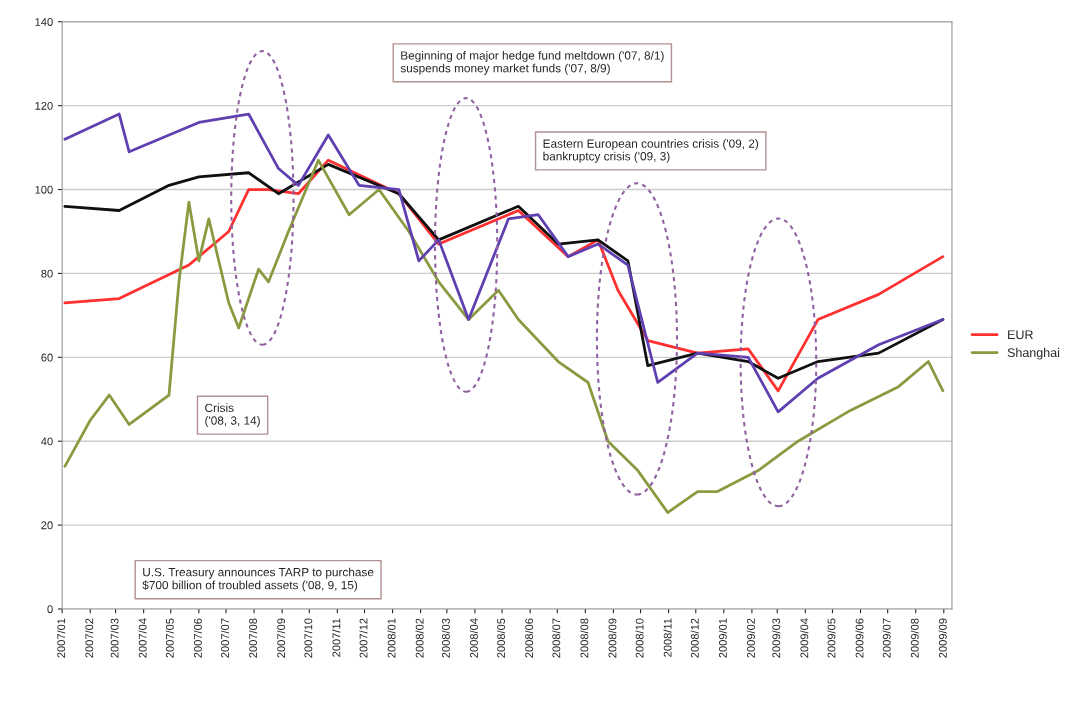 The height and width of the screenshot is (725, 1072). What do you see at coordinates (1033, 353) in the screenshot?
I see `legend-label: Shanghai` at bounding box center [1033, 353].